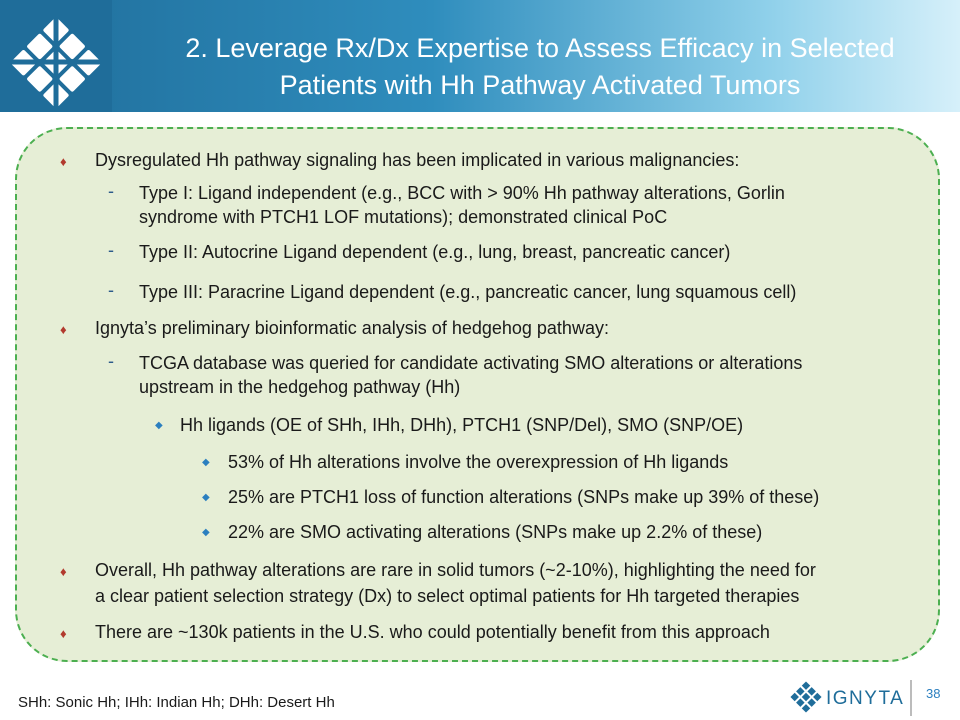 This screenshot has height=720, width=960. Describe the element at coordinates (300, 387) in the screenshot. I see `bullet-tcga-line2: upstream in the hedgehog pathway (Hh)` at that location.